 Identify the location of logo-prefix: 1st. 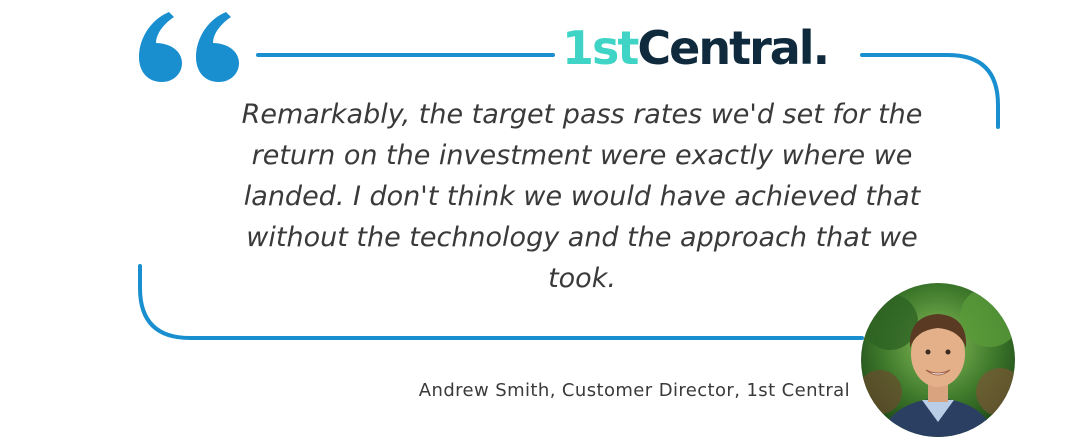
(600, 48).